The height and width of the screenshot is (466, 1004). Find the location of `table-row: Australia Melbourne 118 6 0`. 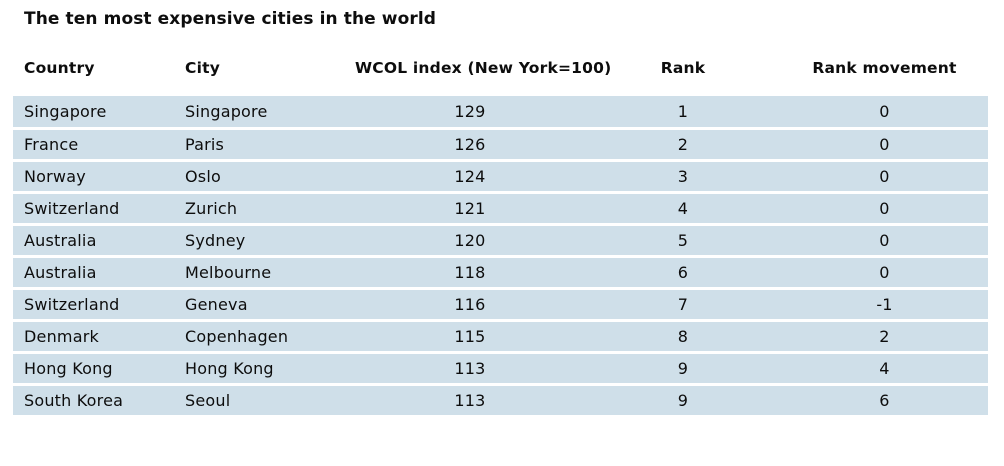

table-row: Australia Melbourne 118 6 0 is located at coordinates (500, 273).